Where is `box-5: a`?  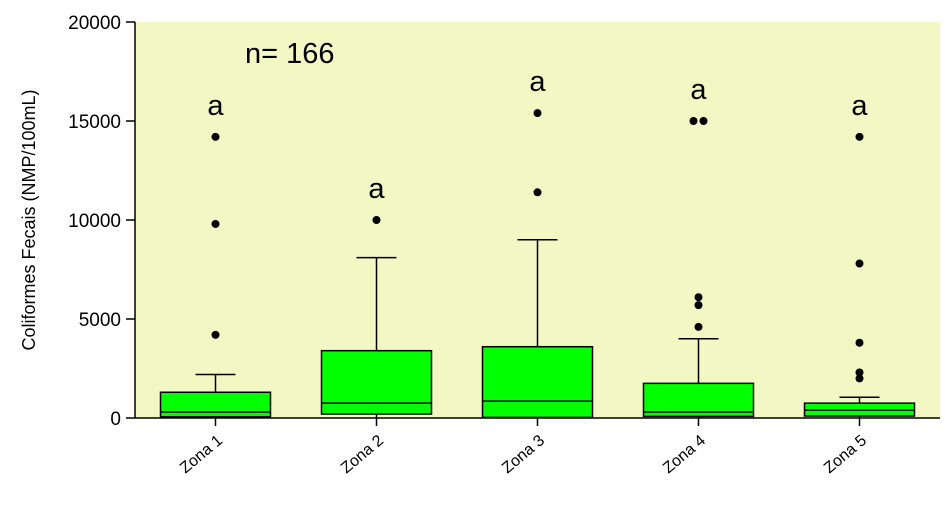
box-5: a is located at coordinates (859, 254).